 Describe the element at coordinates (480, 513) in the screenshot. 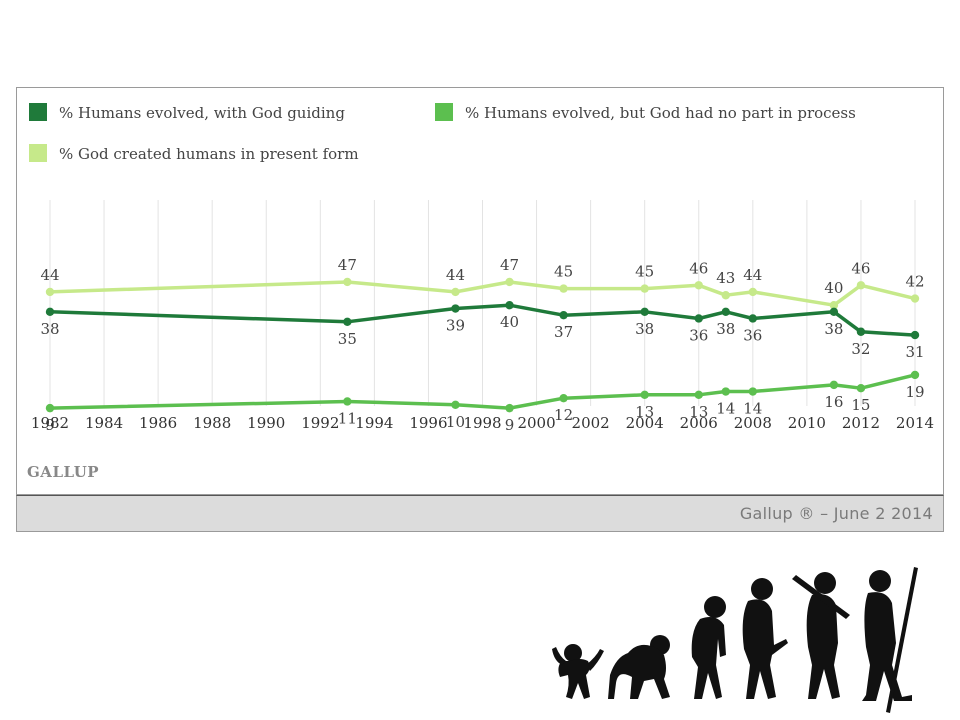

I see `caption-bar: Gallup ® – June 2 2014` at that location.